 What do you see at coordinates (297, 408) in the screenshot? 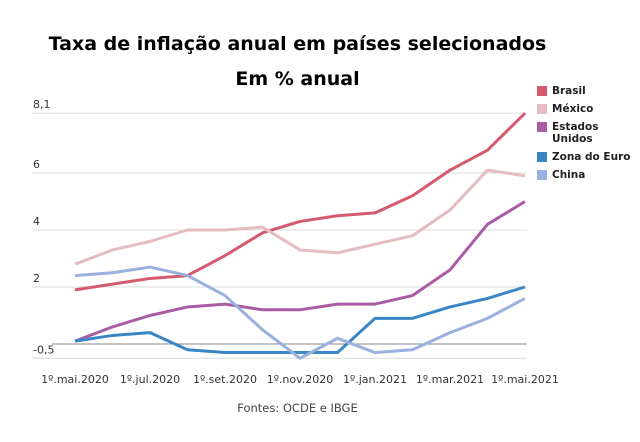
I see `source-note: Fontes: OCDE e IBGE` at bounding box center [297, 408].